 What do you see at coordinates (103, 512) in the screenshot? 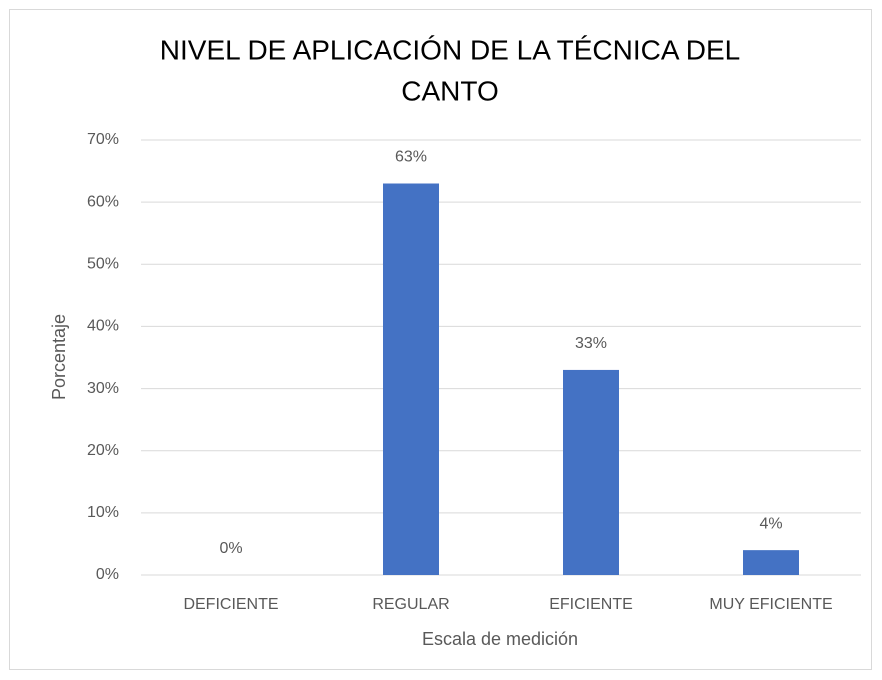
I see `y-tick-label: 10%` at bounding box center [103, 512].